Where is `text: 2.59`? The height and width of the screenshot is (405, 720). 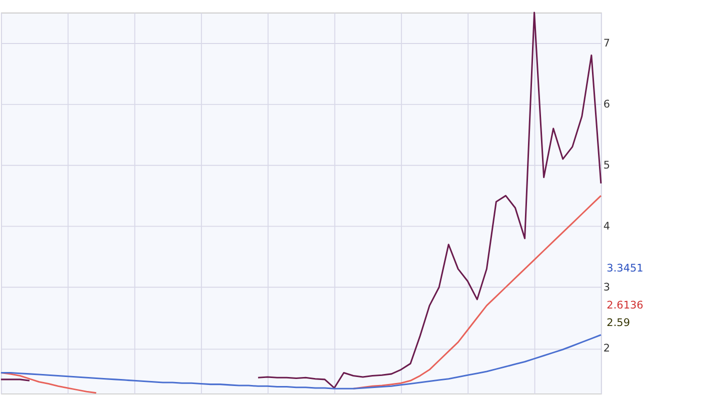
text: 2.59 is located at coordinates (618, 322).